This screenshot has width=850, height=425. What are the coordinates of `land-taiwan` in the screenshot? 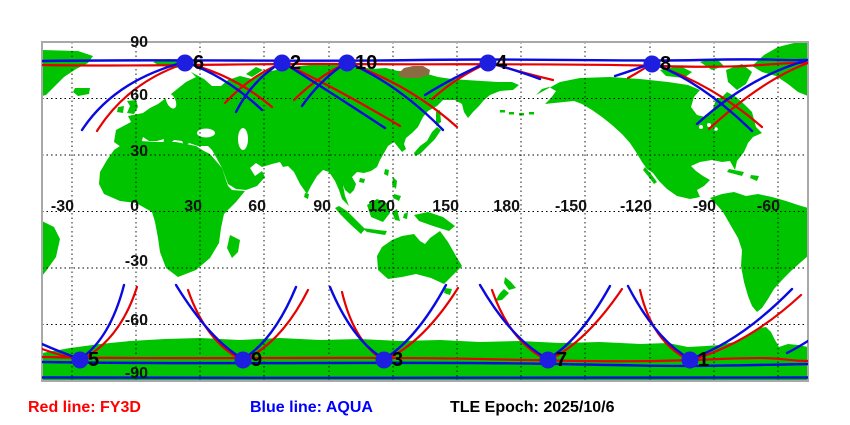 It's located at (386, 172).